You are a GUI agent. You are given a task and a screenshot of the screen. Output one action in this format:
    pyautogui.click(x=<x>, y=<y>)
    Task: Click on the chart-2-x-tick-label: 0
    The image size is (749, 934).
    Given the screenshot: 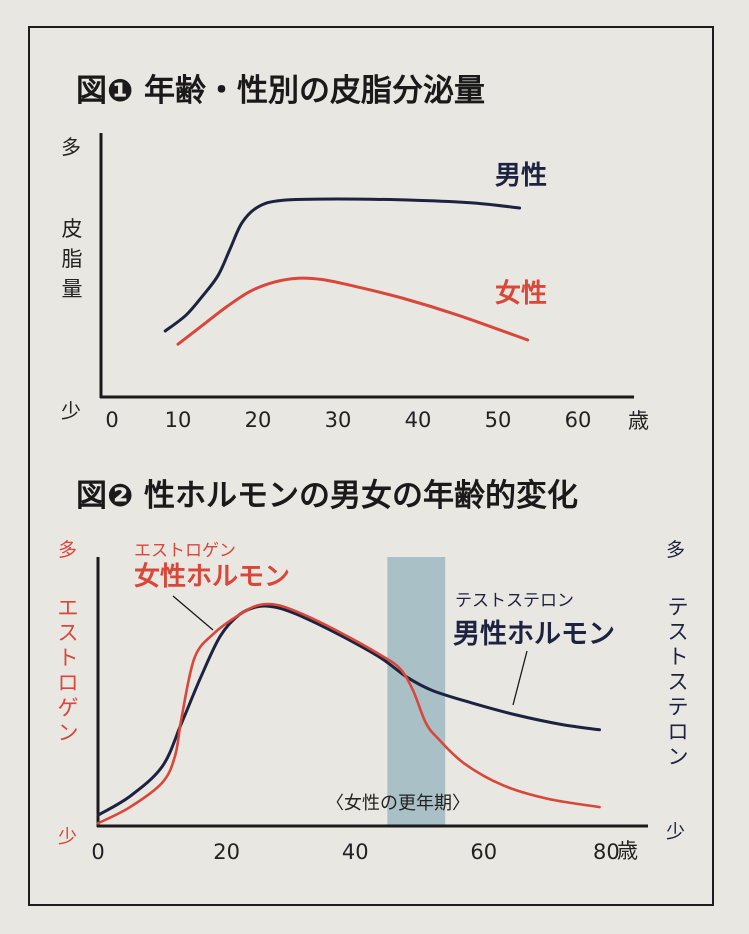 What is the action you would take?
    pyautogui.click(x=97, y=852)
    